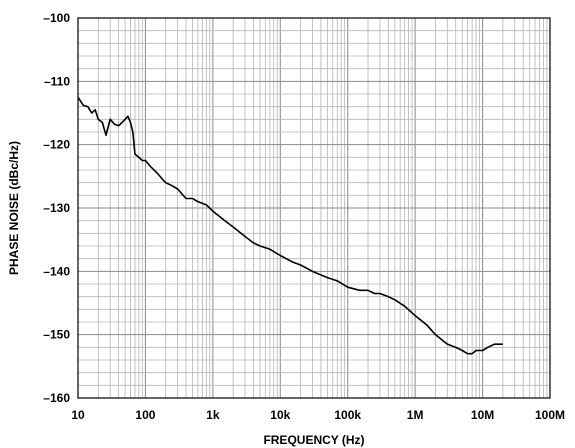 This screenshot has width=575, height=448. I want to click on y-tick-label: –110, so click(57, 81).